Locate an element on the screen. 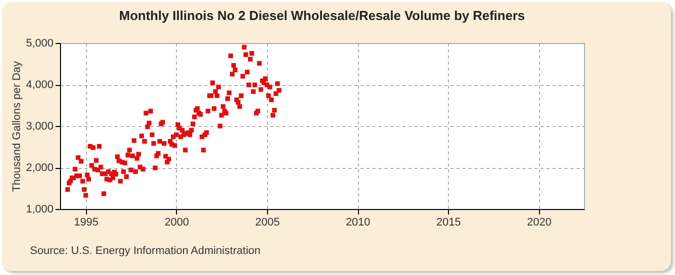 Image resolution: width=675 pixels, height=275 pixels. y-axis-title: Thousand Gallons per Day is located at coordinates (16, 126).